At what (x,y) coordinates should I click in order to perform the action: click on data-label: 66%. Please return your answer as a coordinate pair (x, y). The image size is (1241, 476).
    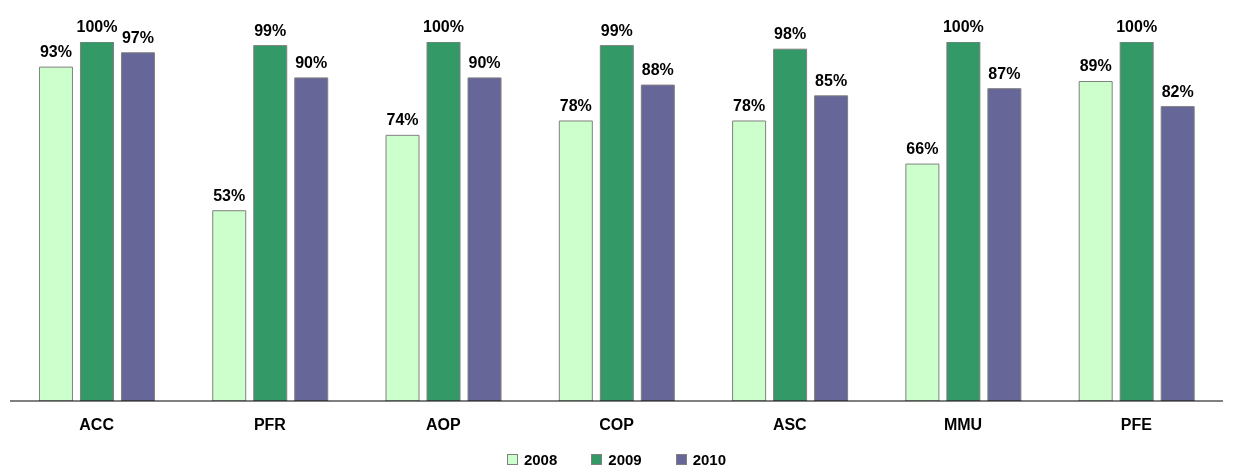
    Looking at the image, I should click on (922, 149).